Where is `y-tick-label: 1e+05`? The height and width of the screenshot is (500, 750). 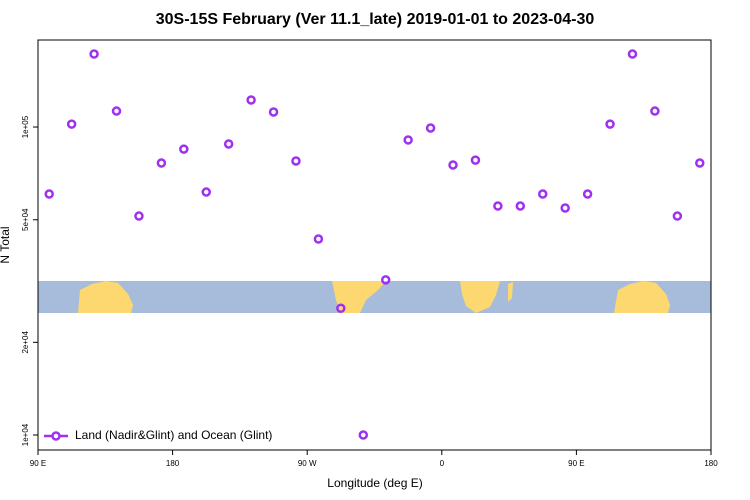 y-tick-label: 1e+05 is located at coordinates (25, 126).